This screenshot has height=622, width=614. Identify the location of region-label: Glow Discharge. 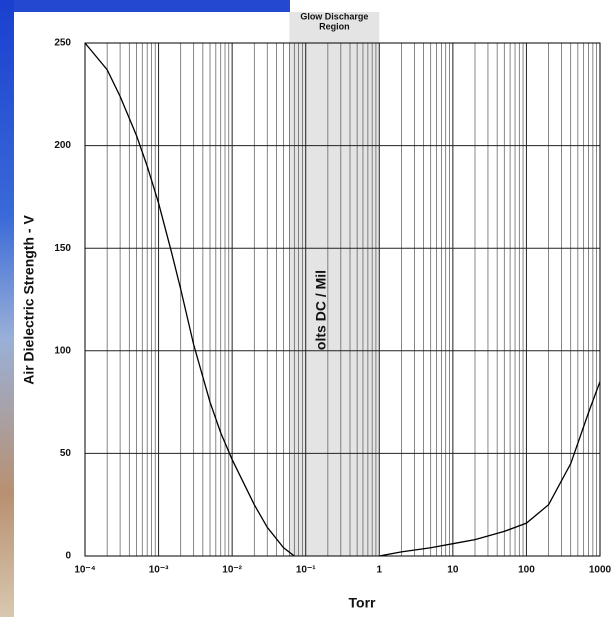
(334, 16).